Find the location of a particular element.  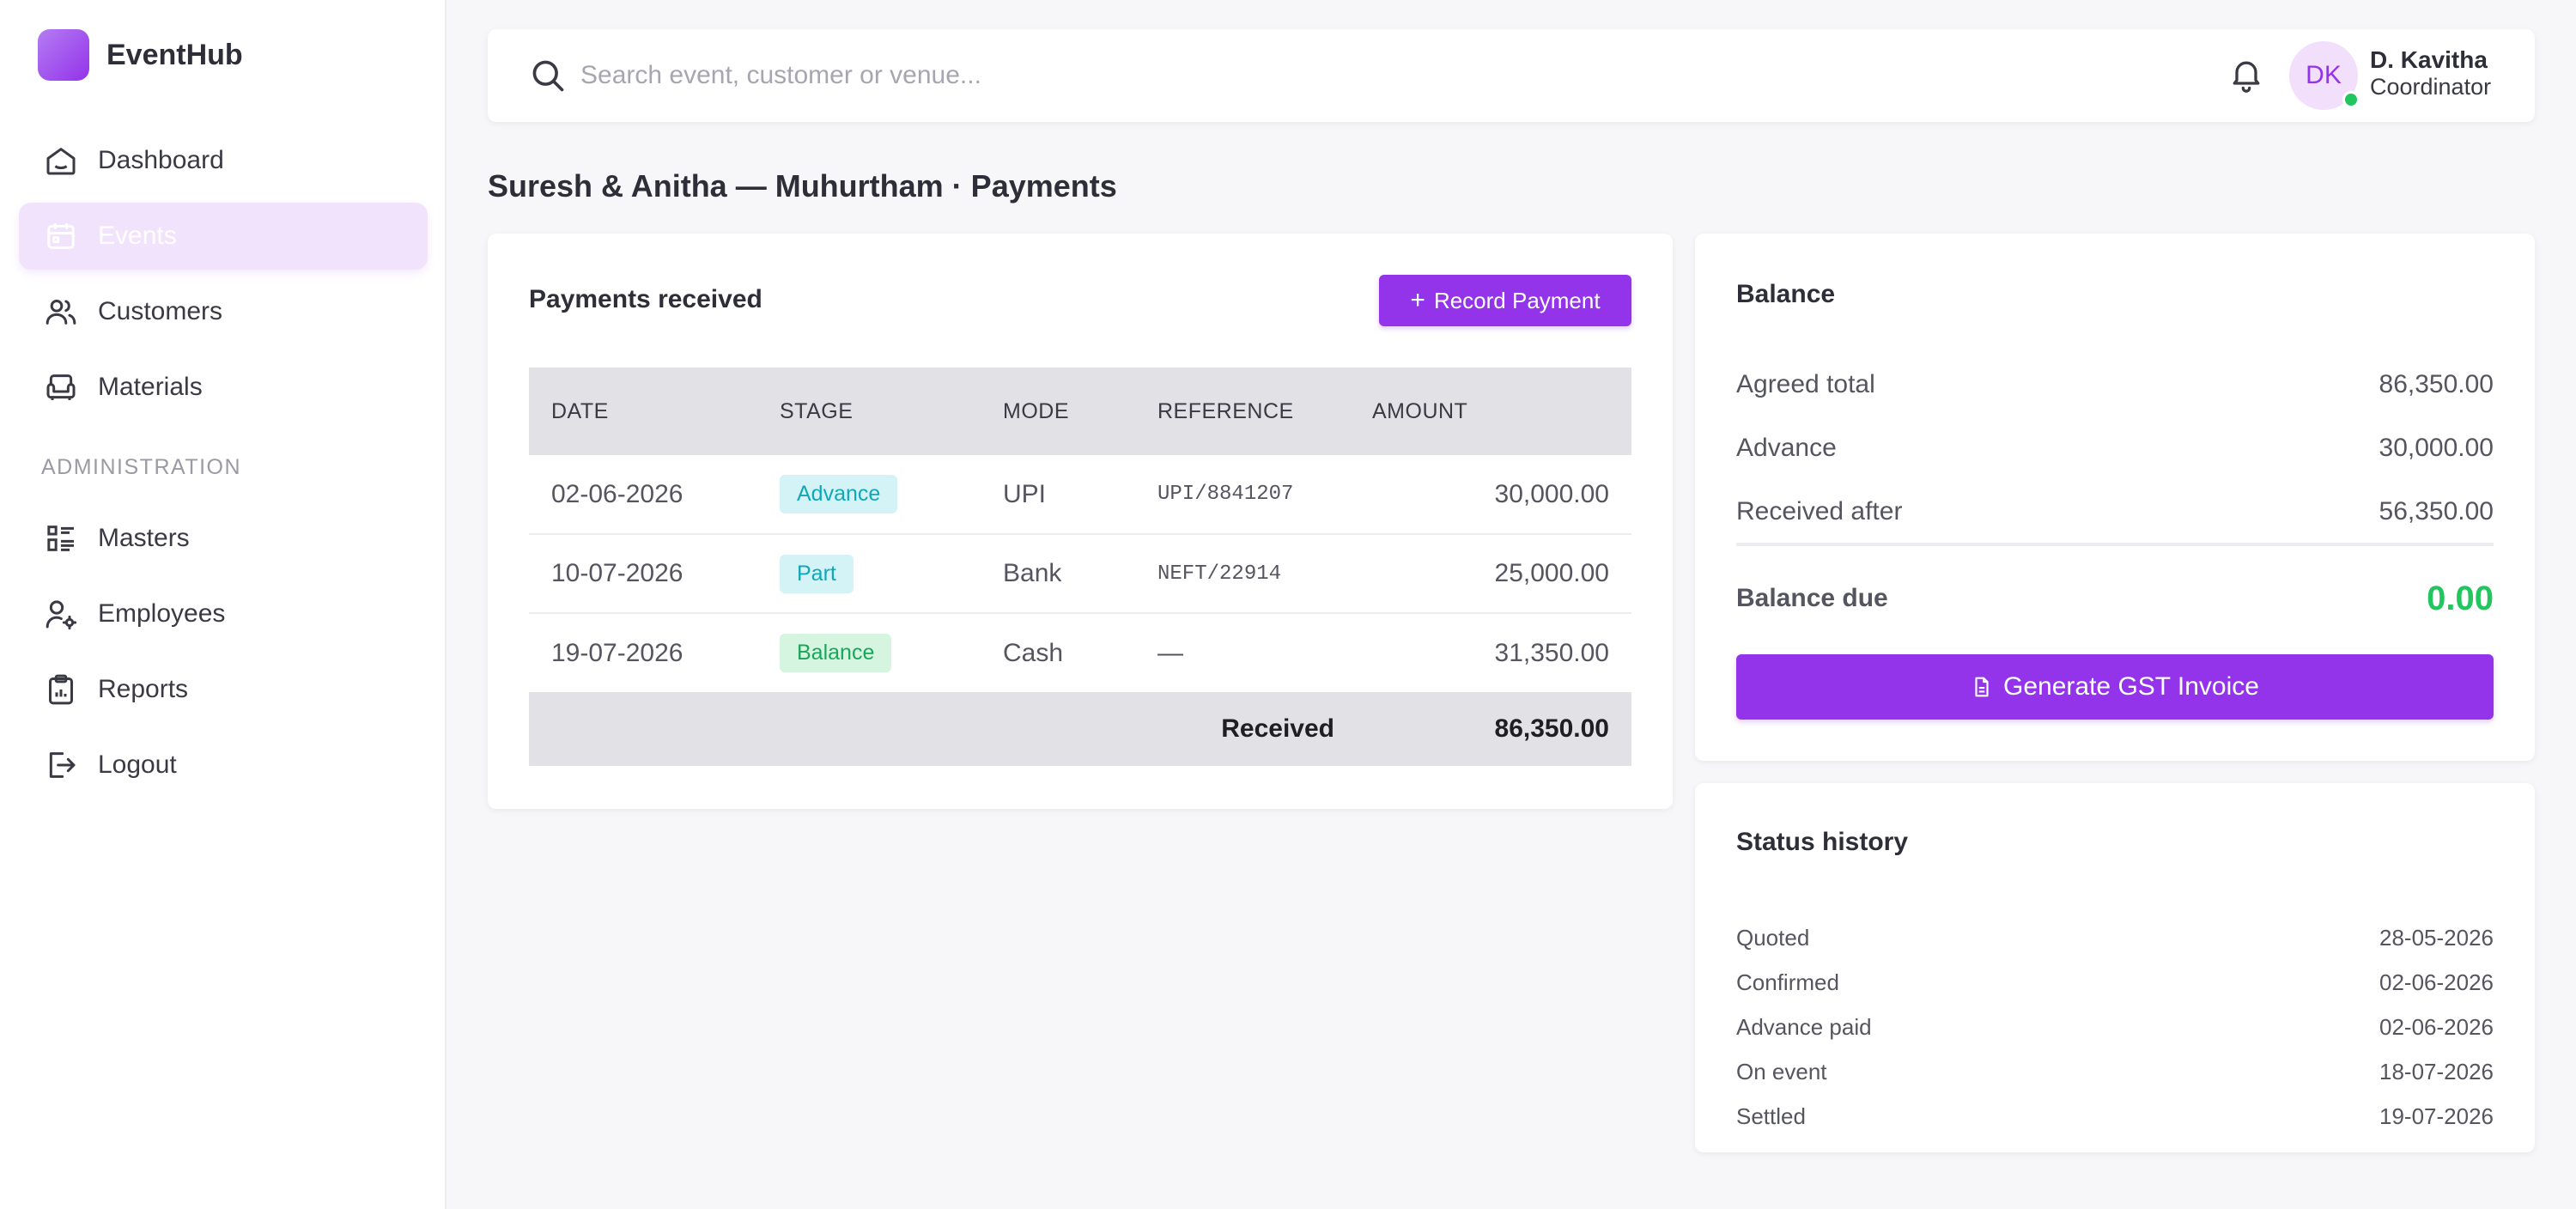

column-header-mode: MODE is located at coordinates (1080, 411).